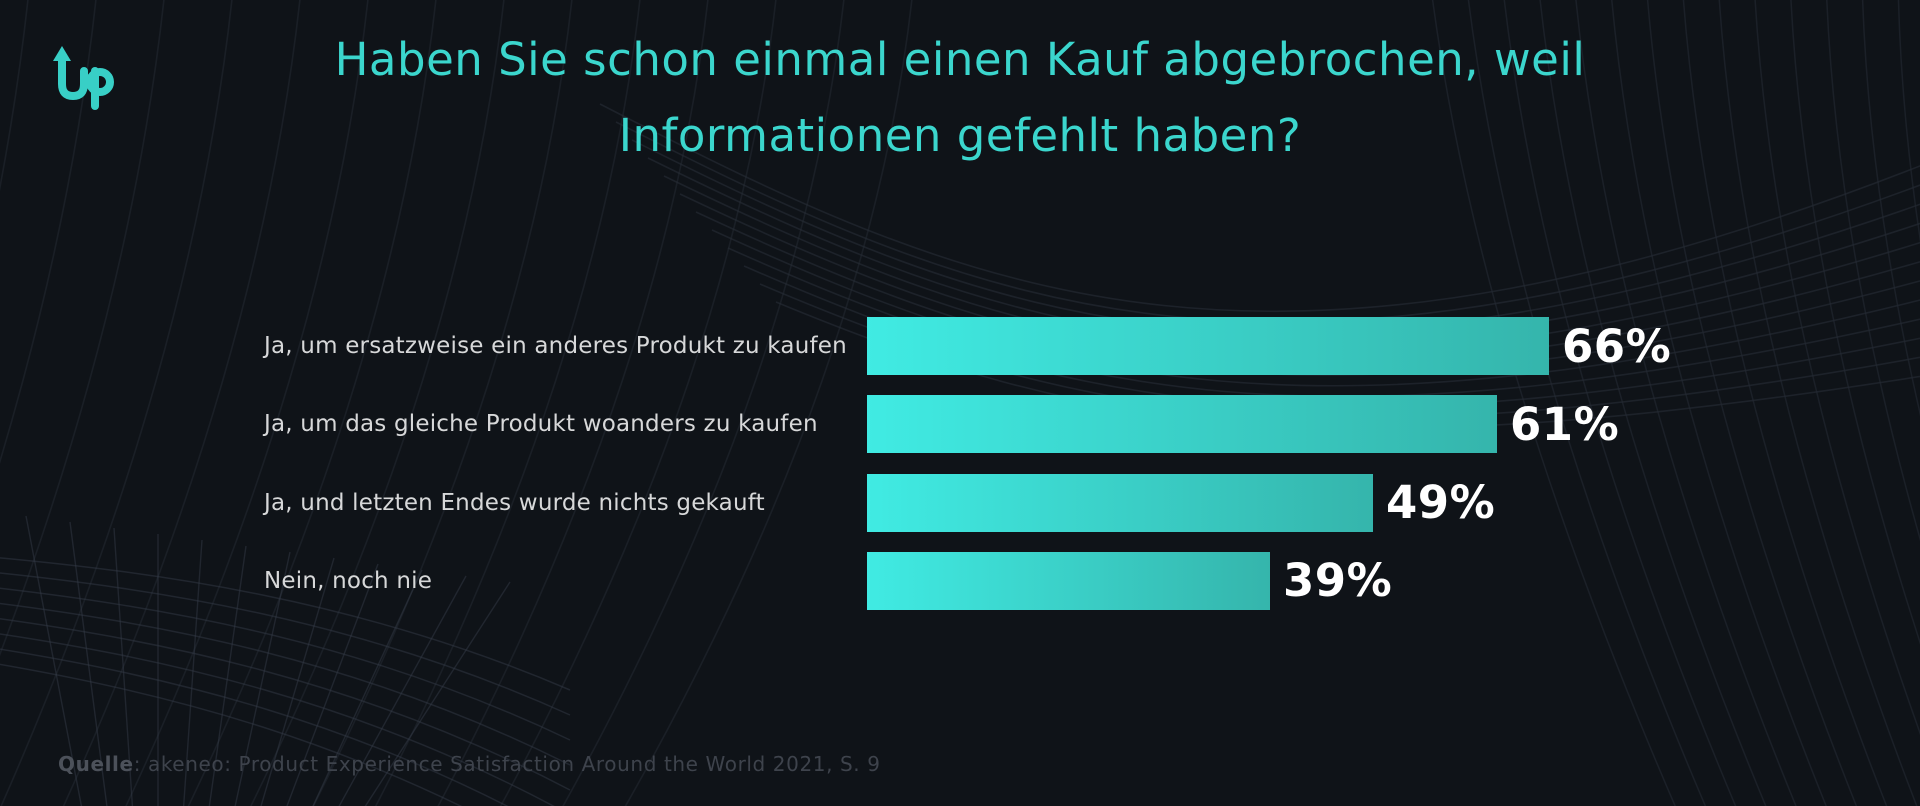  I want to click on up-arrow-logo-icon, so click(83, 78).